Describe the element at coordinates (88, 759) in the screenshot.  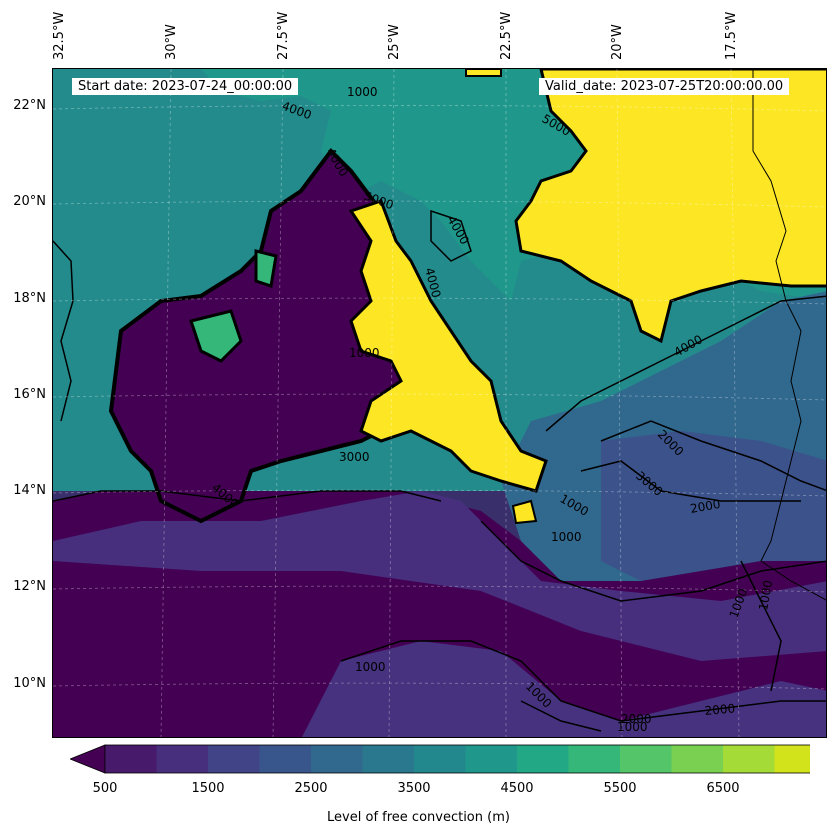
I see `colorbar-arrow-min` at that location.